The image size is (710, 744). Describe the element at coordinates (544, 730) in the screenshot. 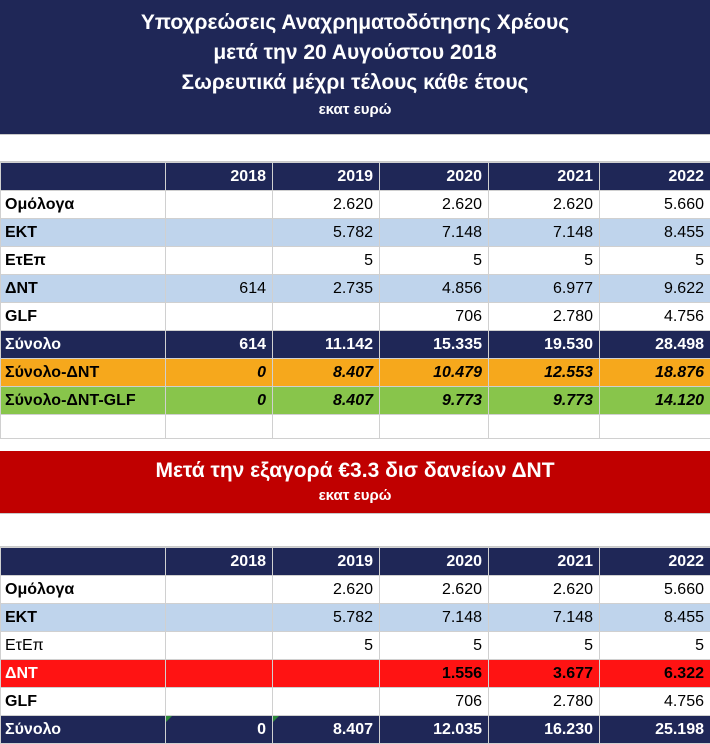

I see `table-cell: 16.230` at that location.